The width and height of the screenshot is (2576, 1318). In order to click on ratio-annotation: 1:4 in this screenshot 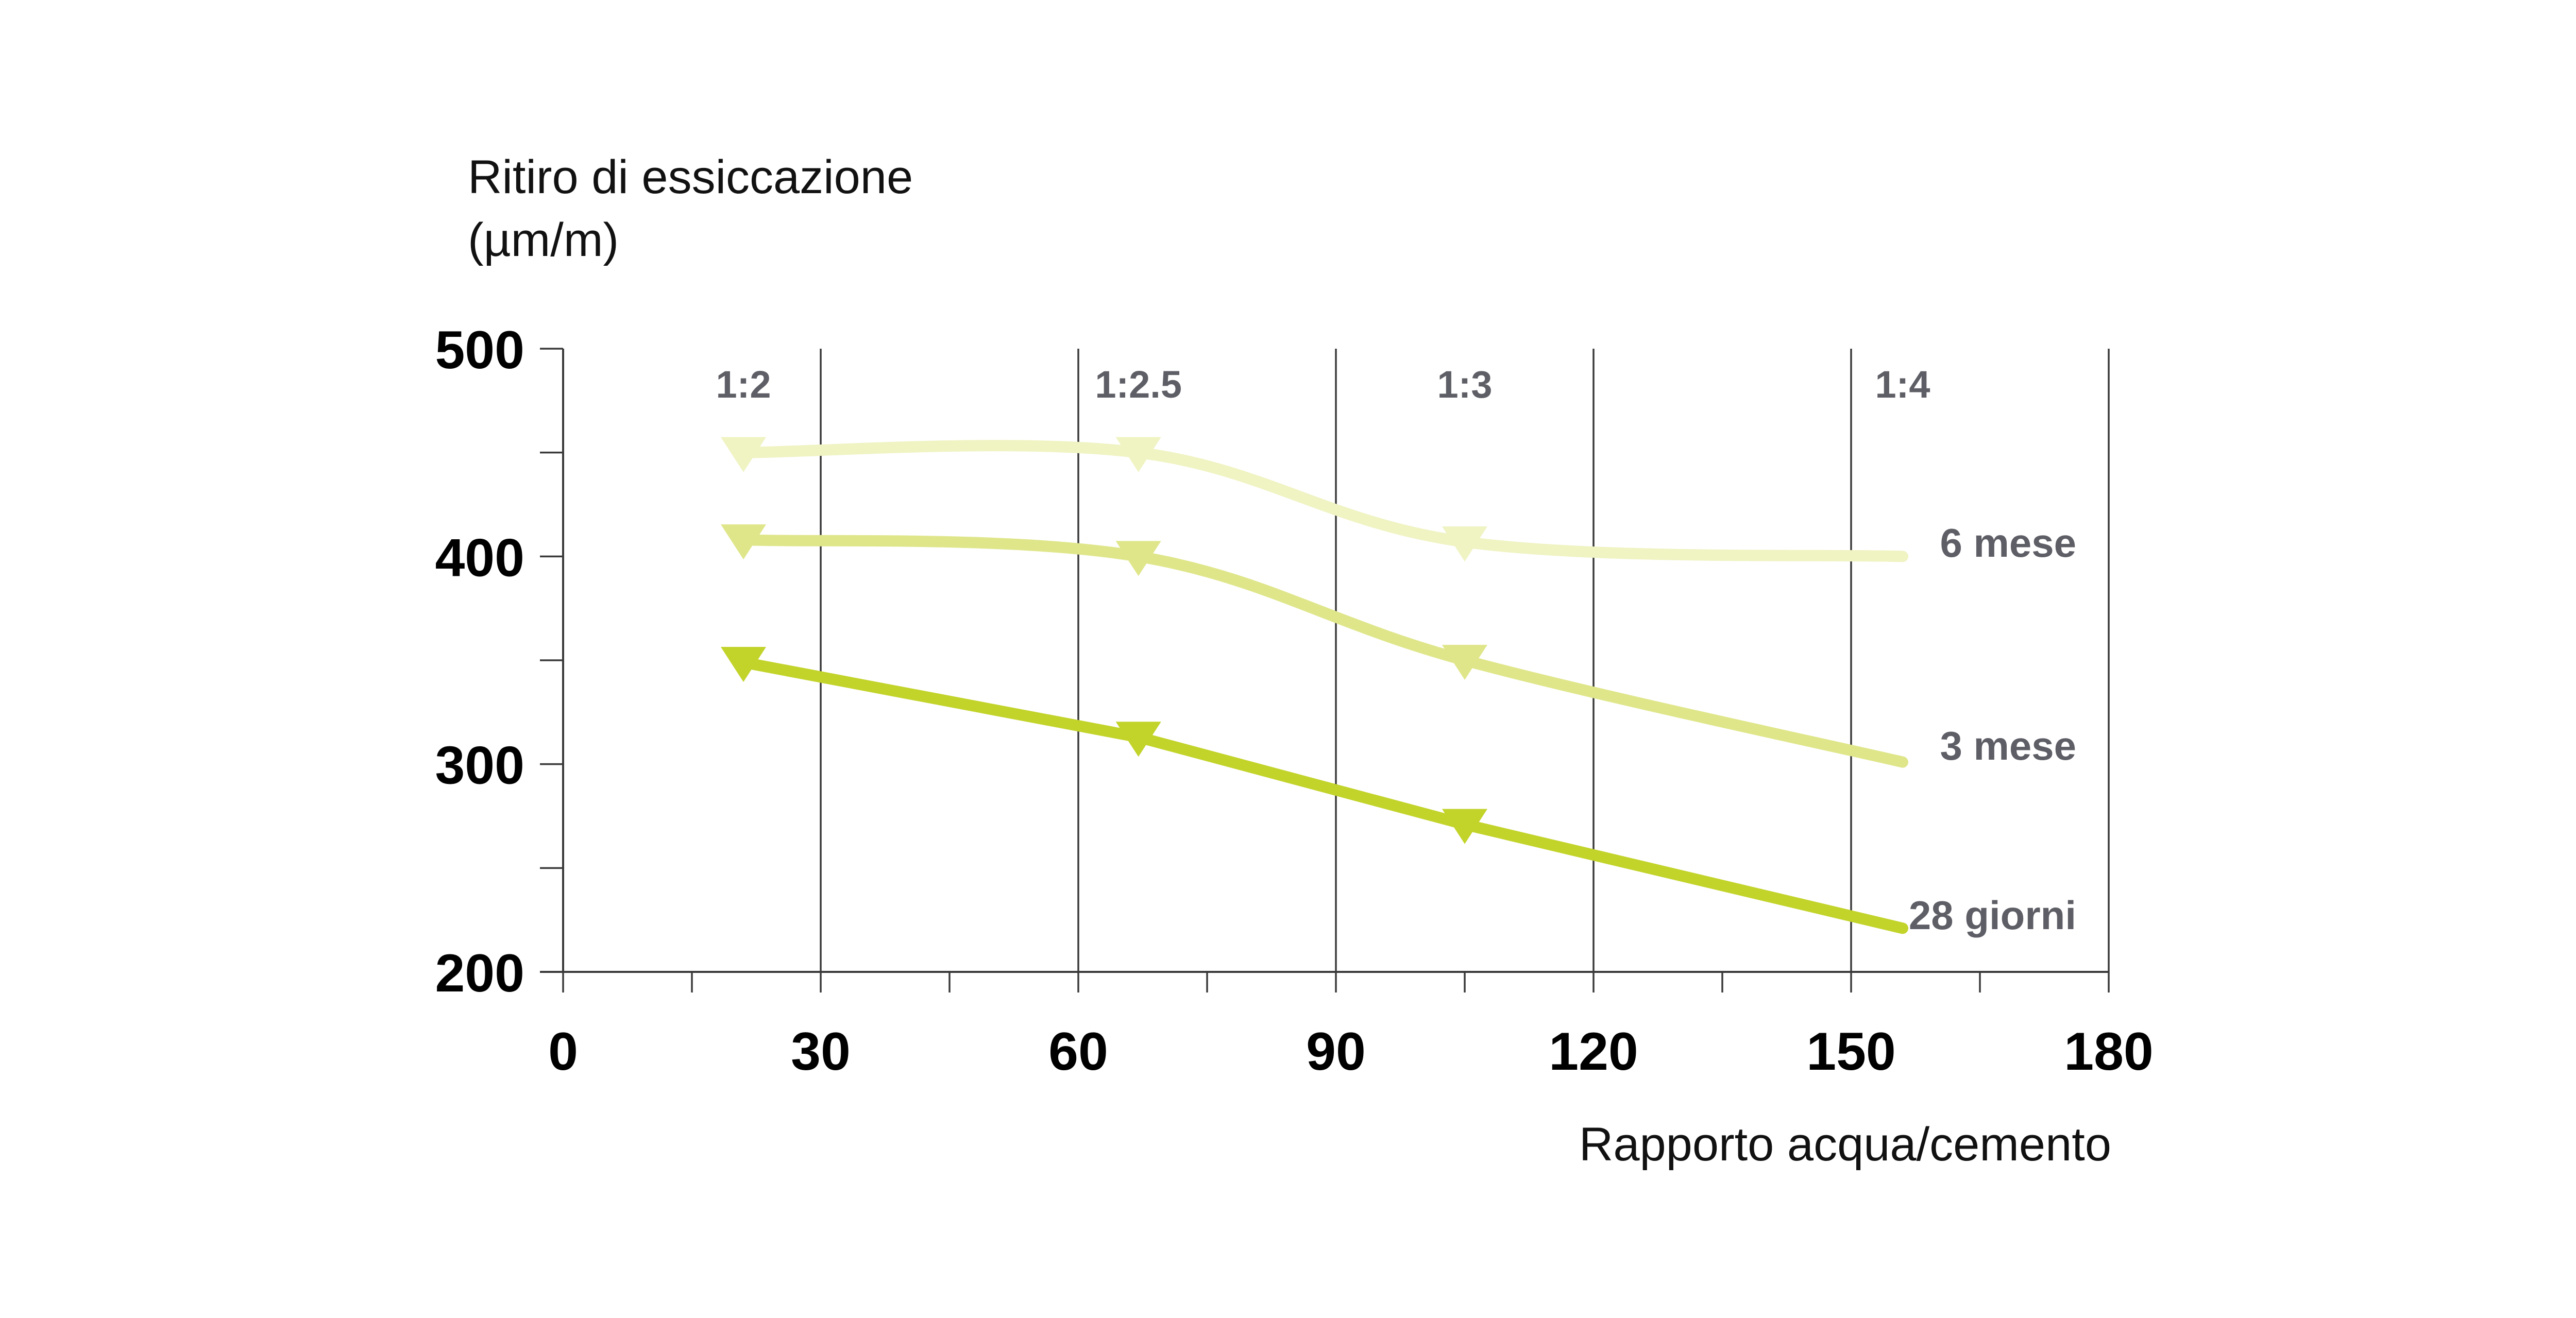, I will do `click(1902, 384)`.